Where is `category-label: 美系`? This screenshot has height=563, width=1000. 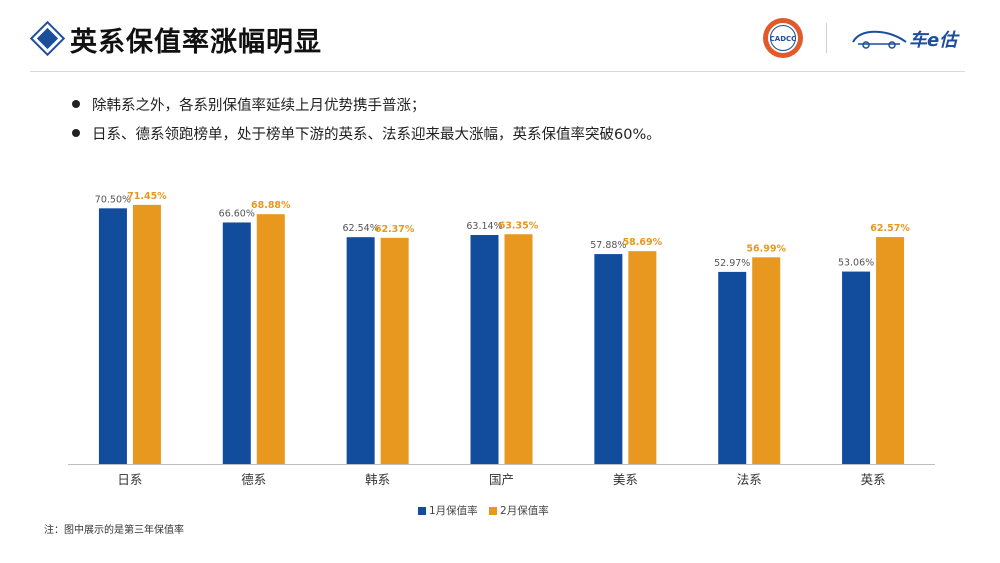 category-label: 美系 is located at coordinates (625, 479).